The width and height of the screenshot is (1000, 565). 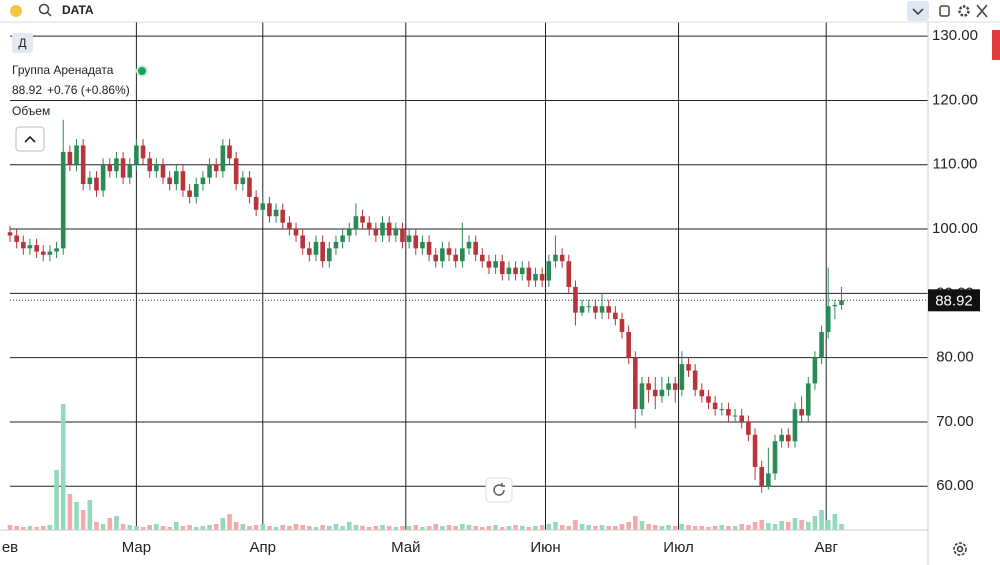 What do you see at coordinates (955, 485) in the screenshot?
I see `y-tick-label: 60.00` at bounding box center [955, 485].